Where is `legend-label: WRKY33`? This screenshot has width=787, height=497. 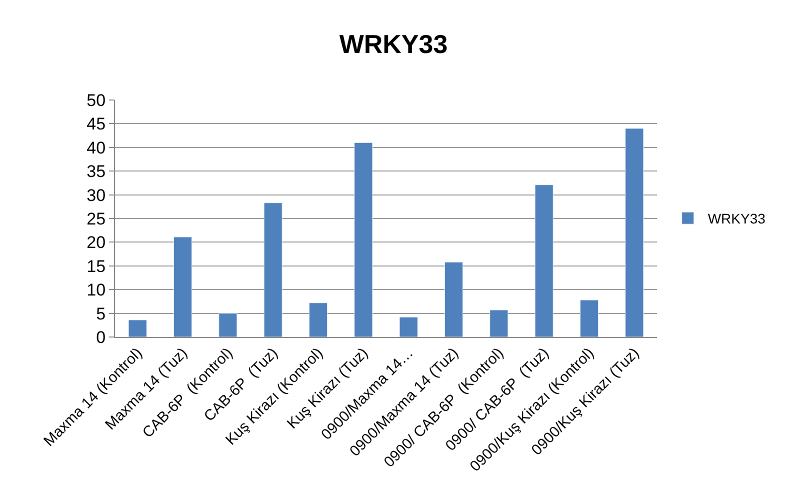 legend-label: WRKY33 is located at coordinates (737, 218).